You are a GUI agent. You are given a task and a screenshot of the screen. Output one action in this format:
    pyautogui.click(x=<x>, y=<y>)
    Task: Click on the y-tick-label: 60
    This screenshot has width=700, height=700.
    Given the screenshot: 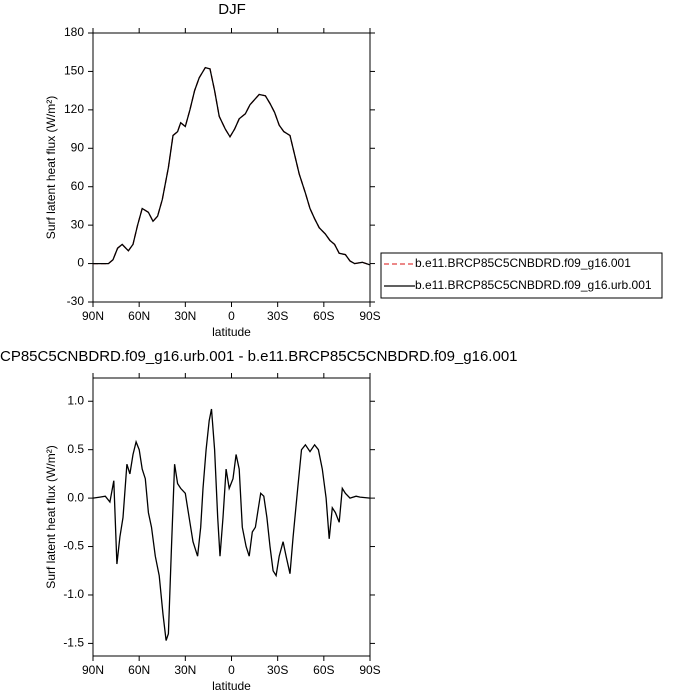 What is the action you would take?
    pyautogui.click(x=78, y=186)
    